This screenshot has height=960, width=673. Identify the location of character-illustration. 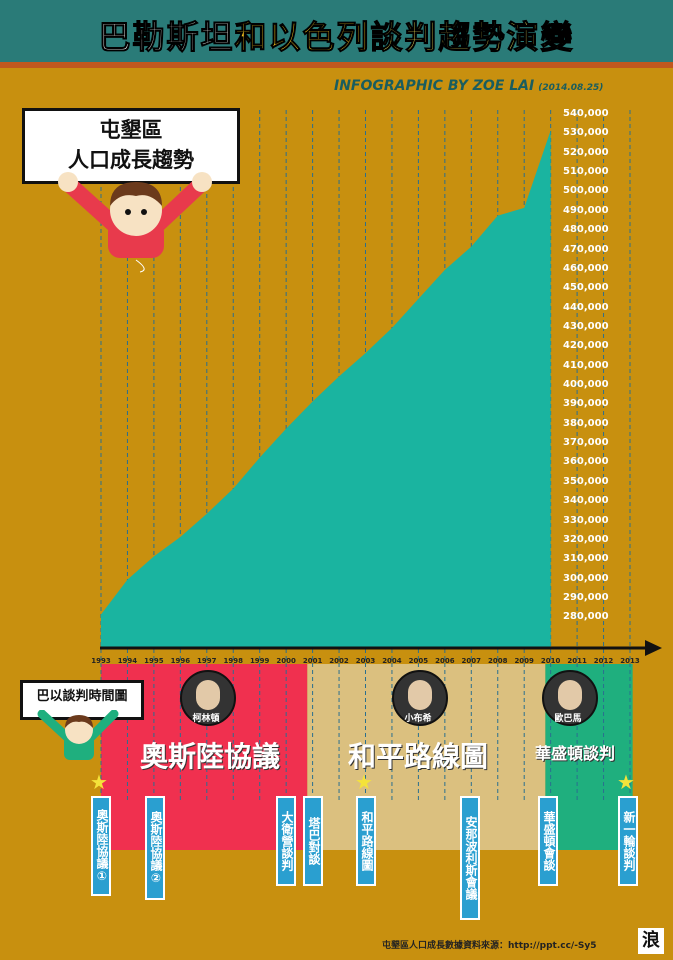
(135, 222).